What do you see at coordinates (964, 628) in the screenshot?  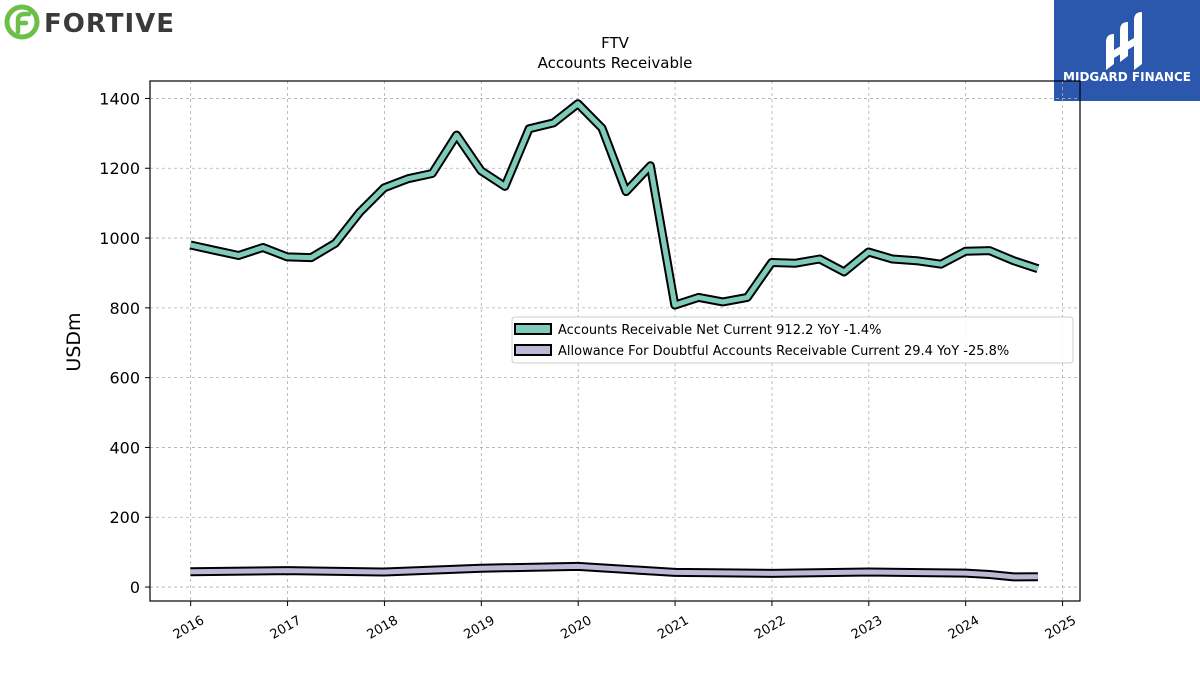 I see `x-tick-label: 2024` at bounding box center [964, 628].